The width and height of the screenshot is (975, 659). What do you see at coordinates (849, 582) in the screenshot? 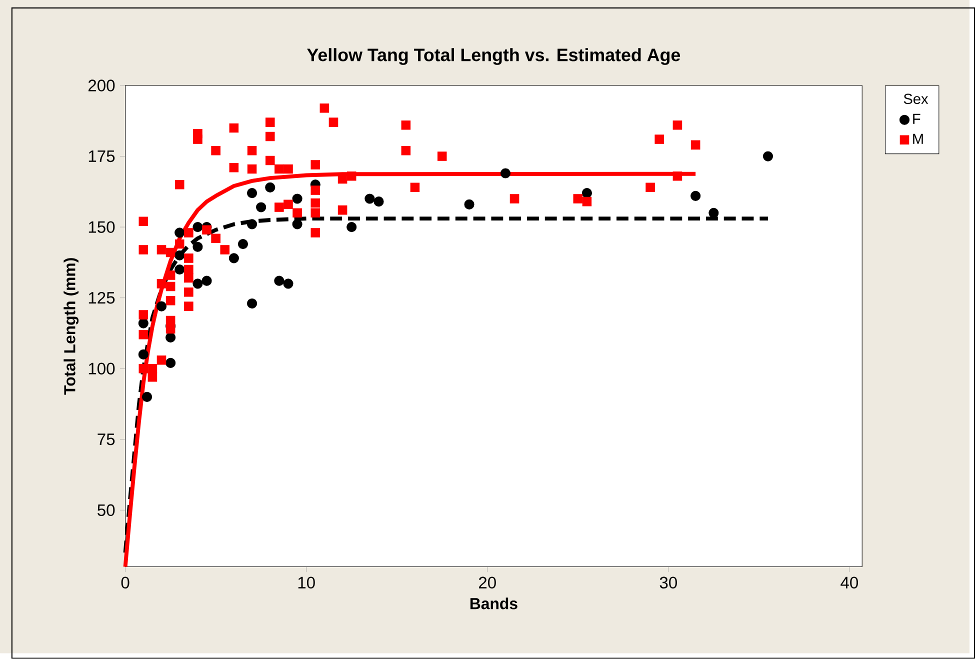
I see `x-tick-label: 40` at bounding box center [849, 582].